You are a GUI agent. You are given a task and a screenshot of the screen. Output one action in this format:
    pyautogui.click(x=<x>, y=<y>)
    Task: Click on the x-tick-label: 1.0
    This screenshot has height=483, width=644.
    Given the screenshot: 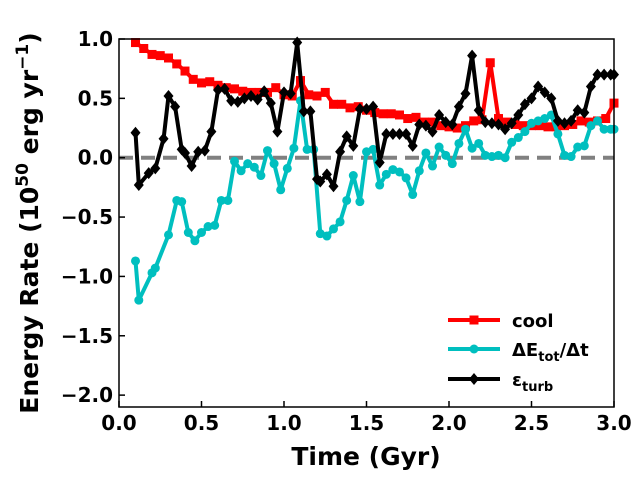 What is the action you would take?
    pyautogui.click(x=283, y=423)
    